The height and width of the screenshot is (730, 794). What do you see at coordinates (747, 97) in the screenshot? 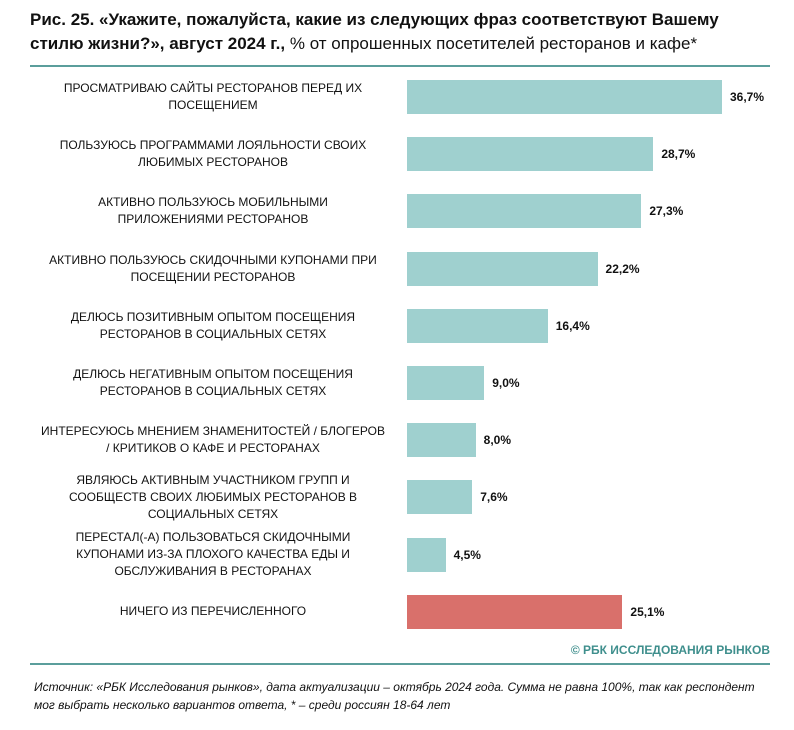
I see `value-label: 36,7%` at bounding box center [747, 97].